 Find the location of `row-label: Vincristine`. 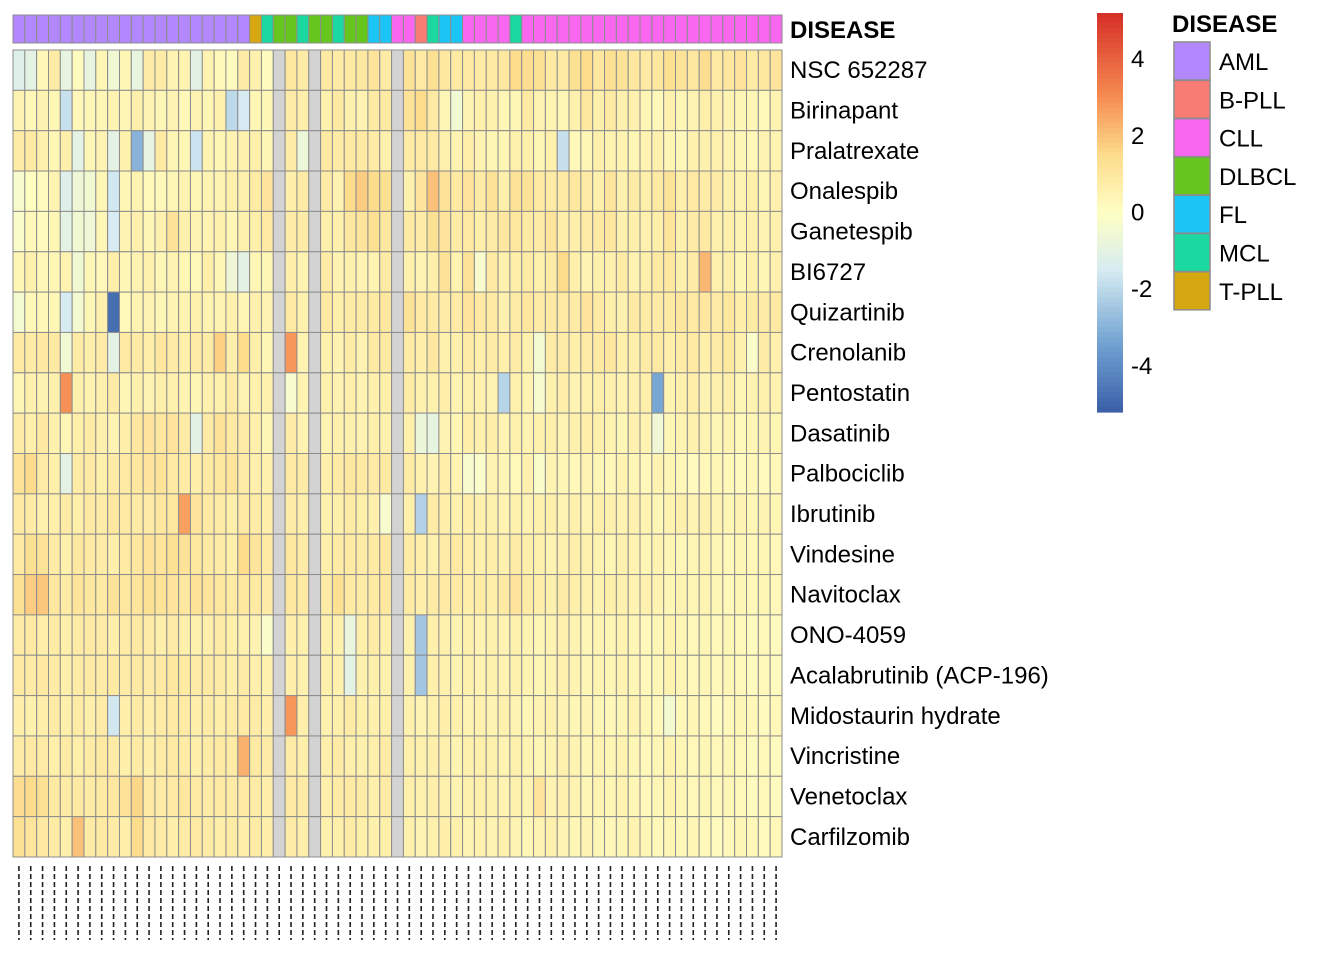

row-label: Vincristine is located at coordinates (845, 756).